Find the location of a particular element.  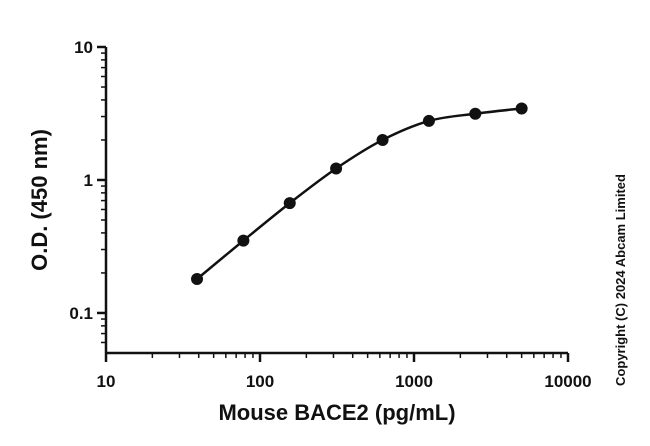

copyright-text: Copyright (C) 2024 Abcam Limited is located at coordinates (620, 280).